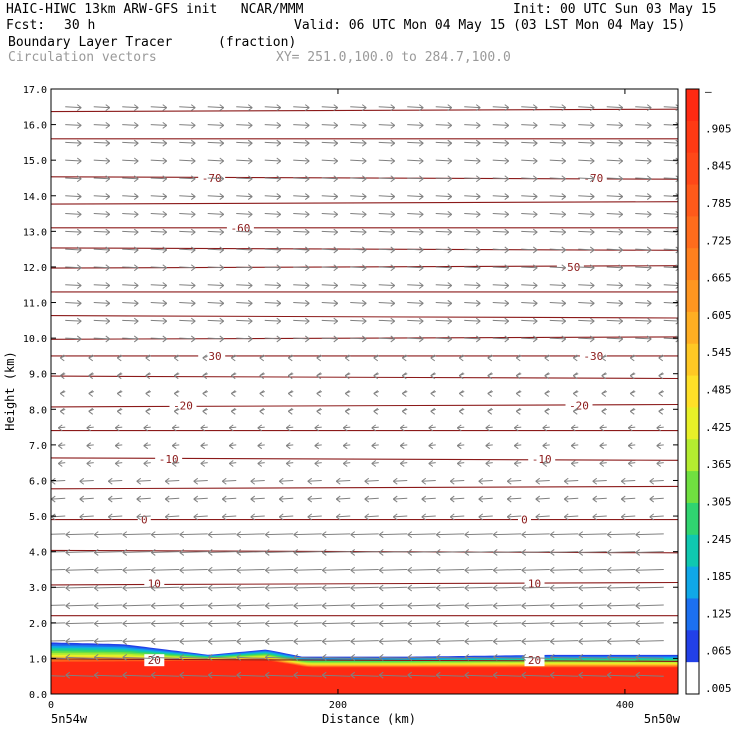 This screenshot has width=740, height=740. I want to click on colorbar-label: .125, so click(718, 613).